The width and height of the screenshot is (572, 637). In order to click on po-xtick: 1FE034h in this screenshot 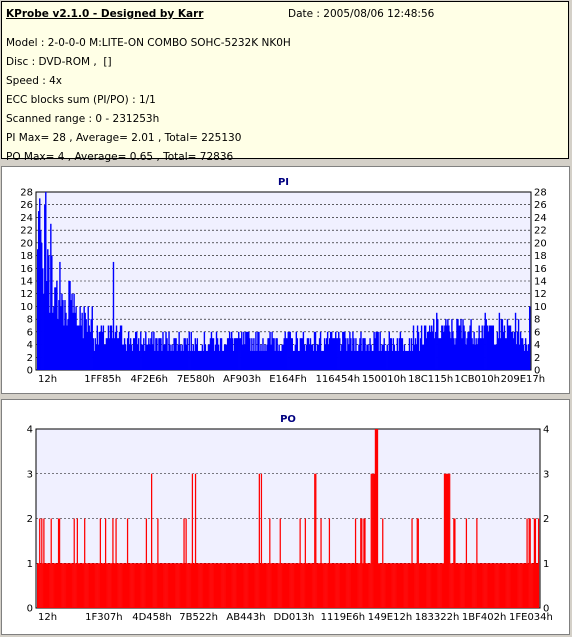, I will do `click(531, 617)`.